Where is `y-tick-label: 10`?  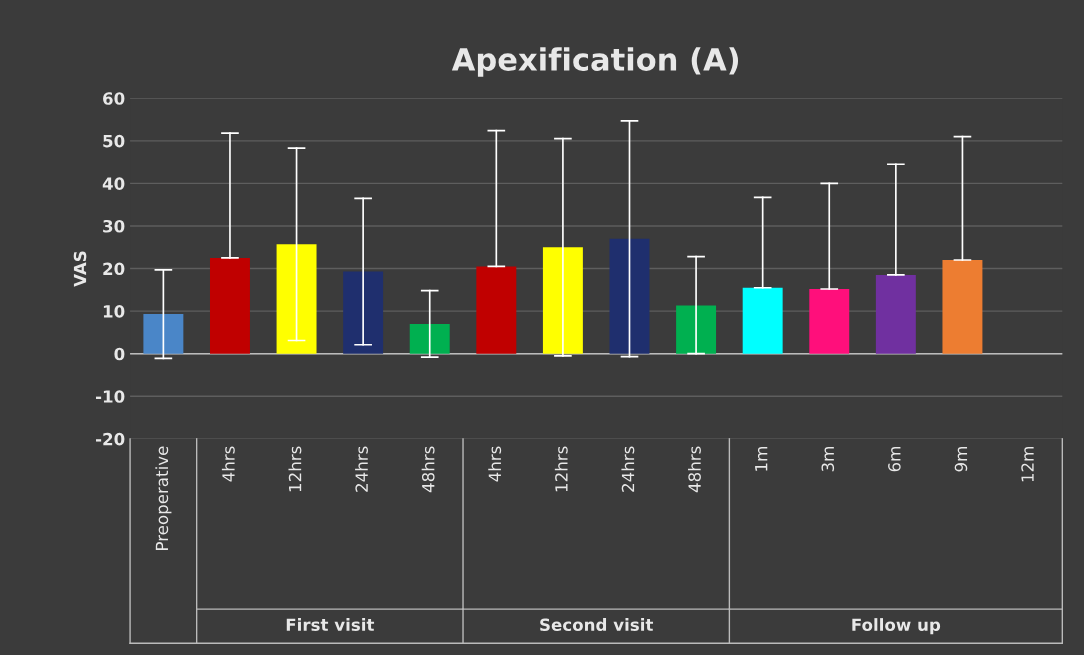
y-tick-label: 10 is located at coordinates (114, 311).